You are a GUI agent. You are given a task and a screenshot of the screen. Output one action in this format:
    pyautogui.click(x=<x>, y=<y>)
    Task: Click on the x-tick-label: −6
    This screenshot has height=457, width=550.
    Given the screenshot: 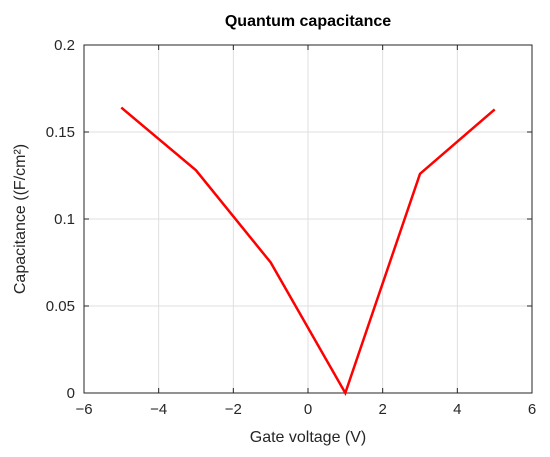 What is the action you would take?
    pyautogui.click(x=83, y=409)
    